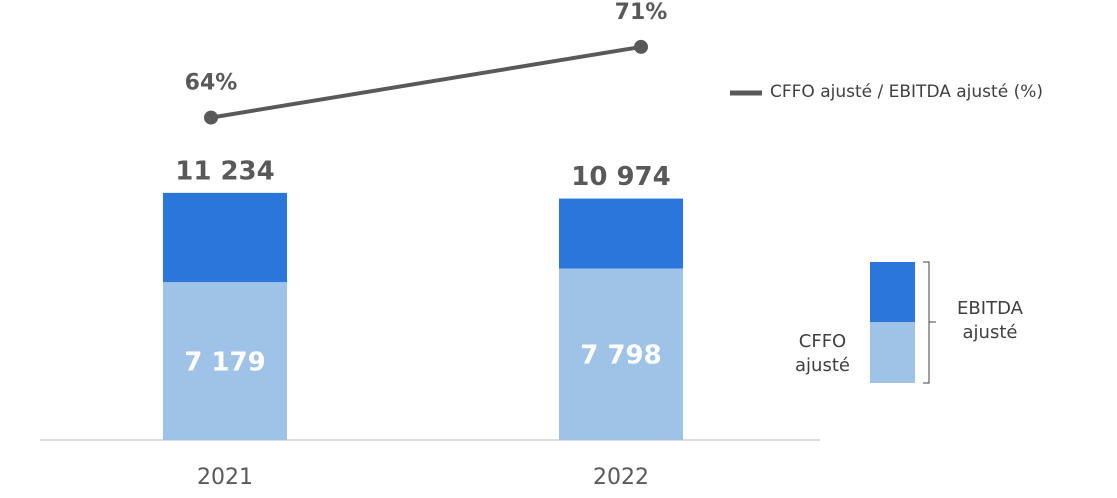 This screenshot has width=1117, height=498. What do you see at coordinates (892, 292) in the screenshot?
I see `legend-swatch-ebitda` at bounding box center [892, 292].